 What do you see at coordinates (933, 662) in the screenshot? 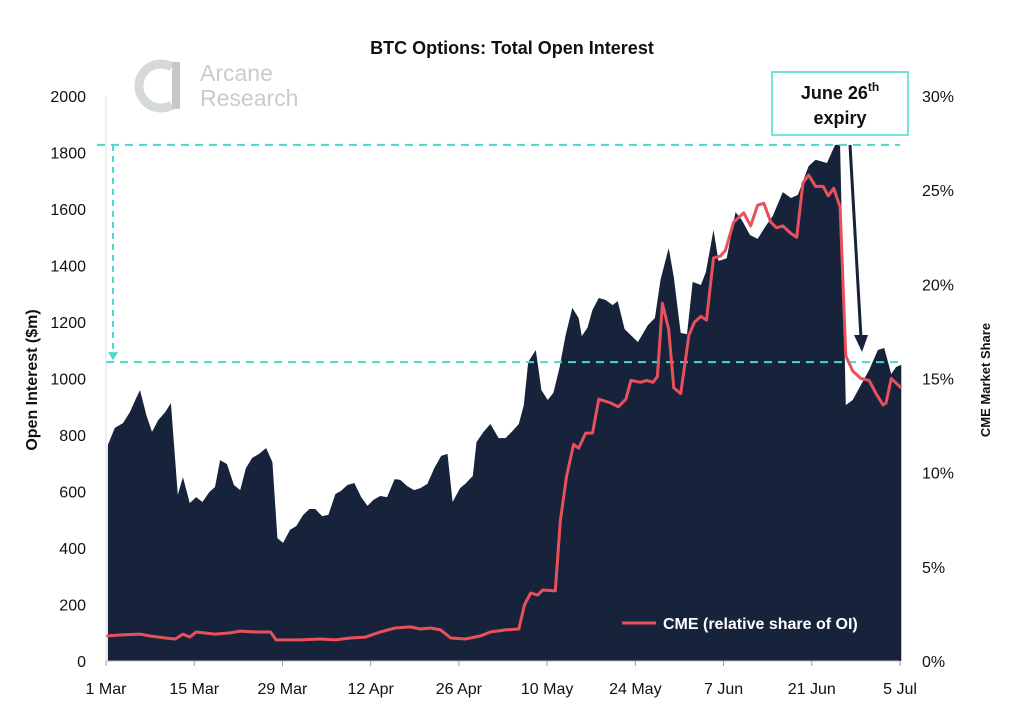
I see `y2-tick-label: 0%` at bounding box center [933, 662].